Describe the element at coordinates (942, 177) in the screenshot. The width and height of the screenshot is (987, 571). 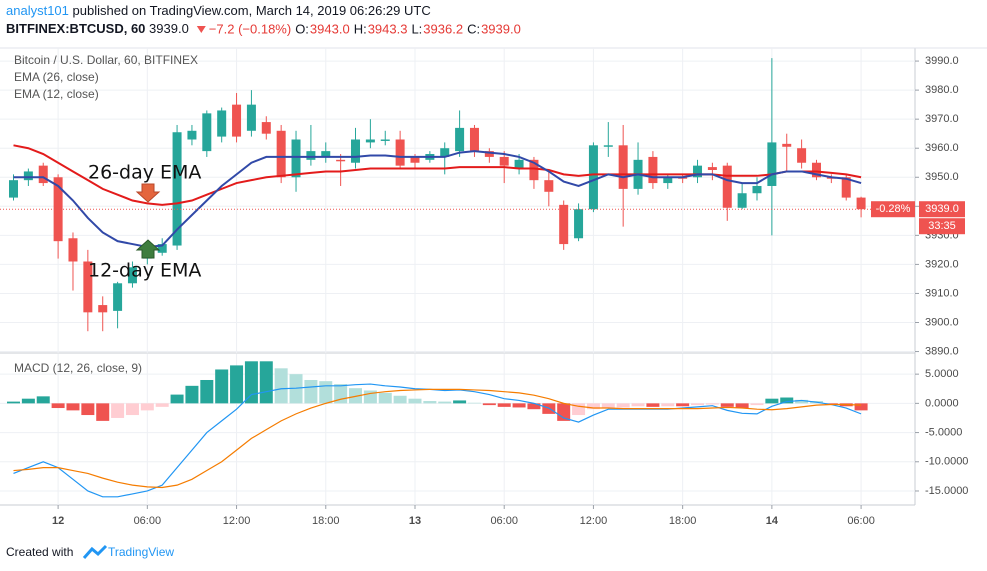
I see `y-tick-label: 3950.0` at that location.